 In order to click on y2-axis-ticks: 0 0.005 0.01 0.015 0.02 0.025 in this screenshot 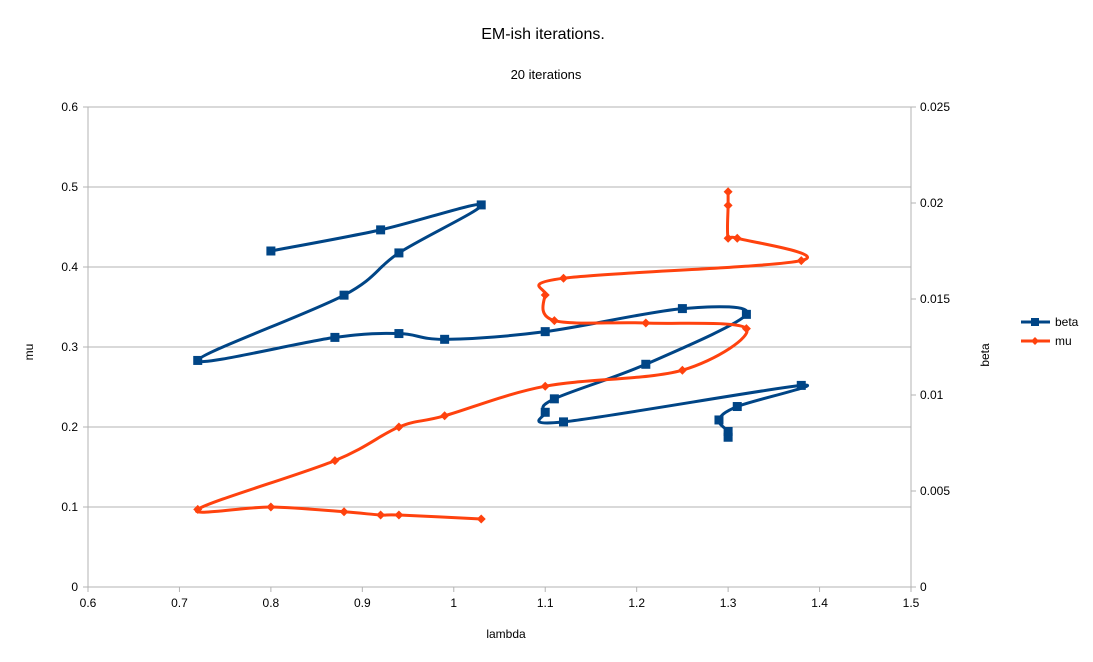, I will do `click(930, 347)`.